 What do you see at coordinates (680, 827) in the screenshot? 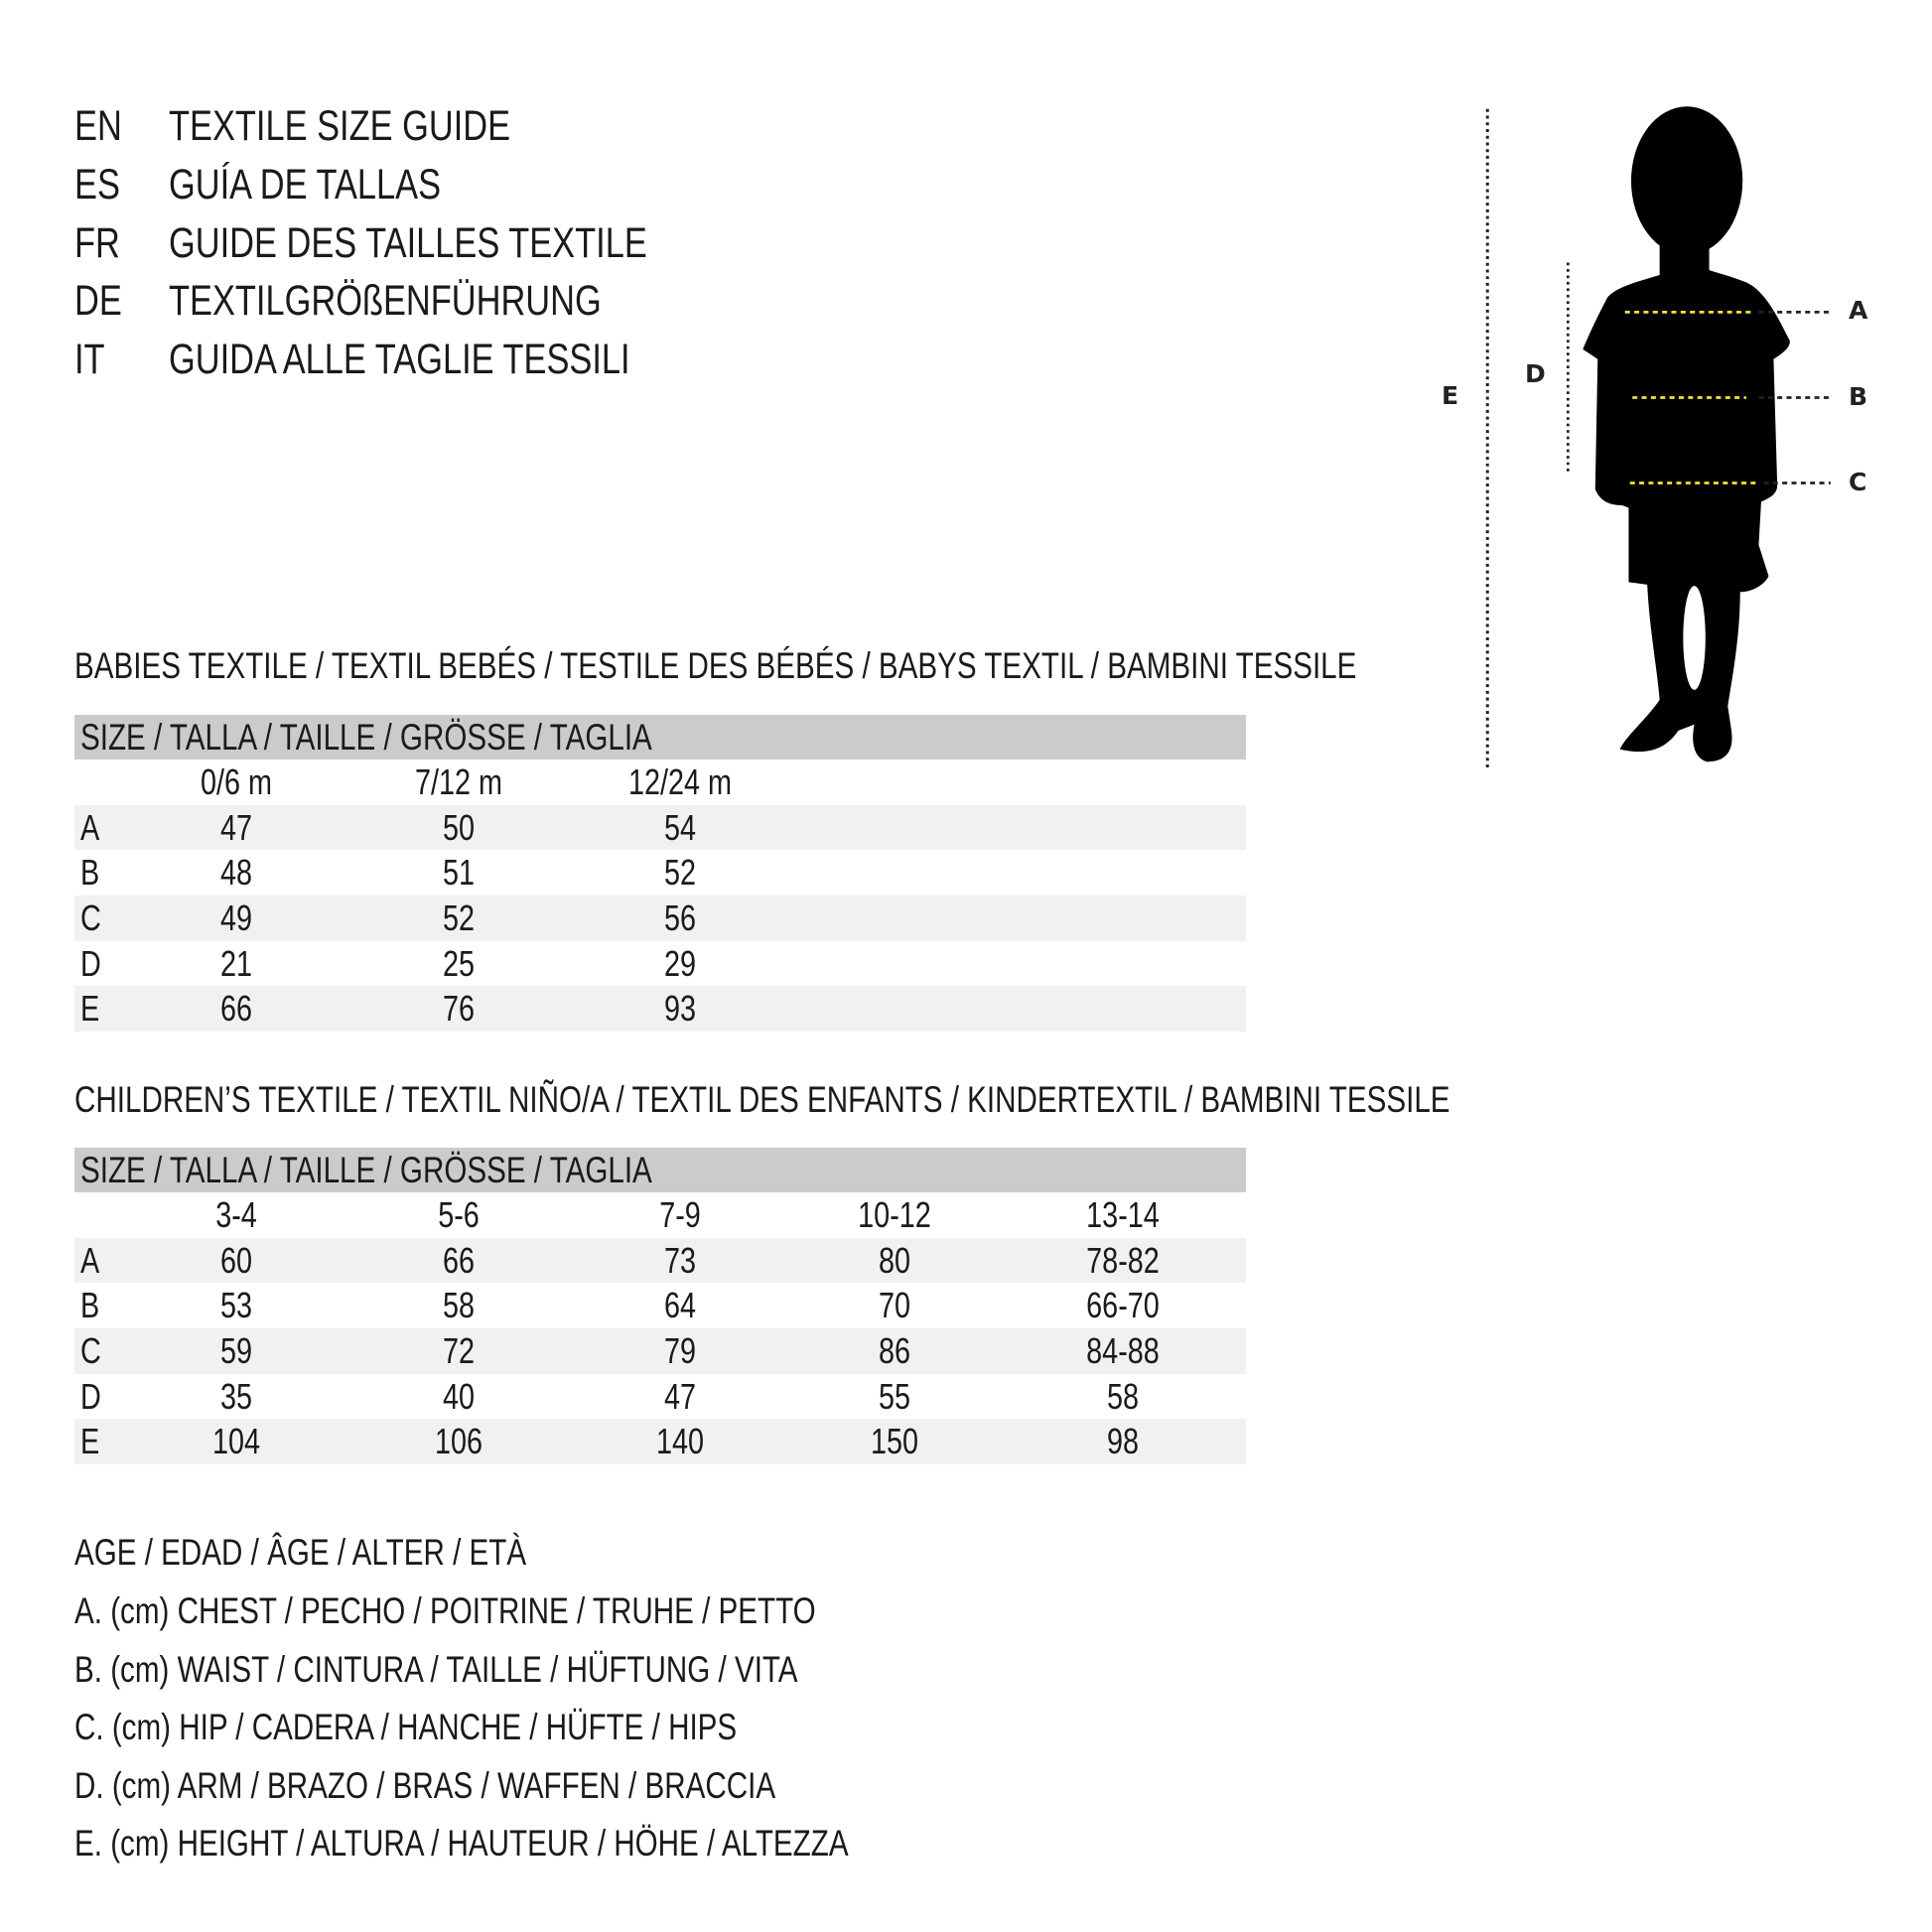
I see `table-cell-value: 54` at bounding box center [680, 827].